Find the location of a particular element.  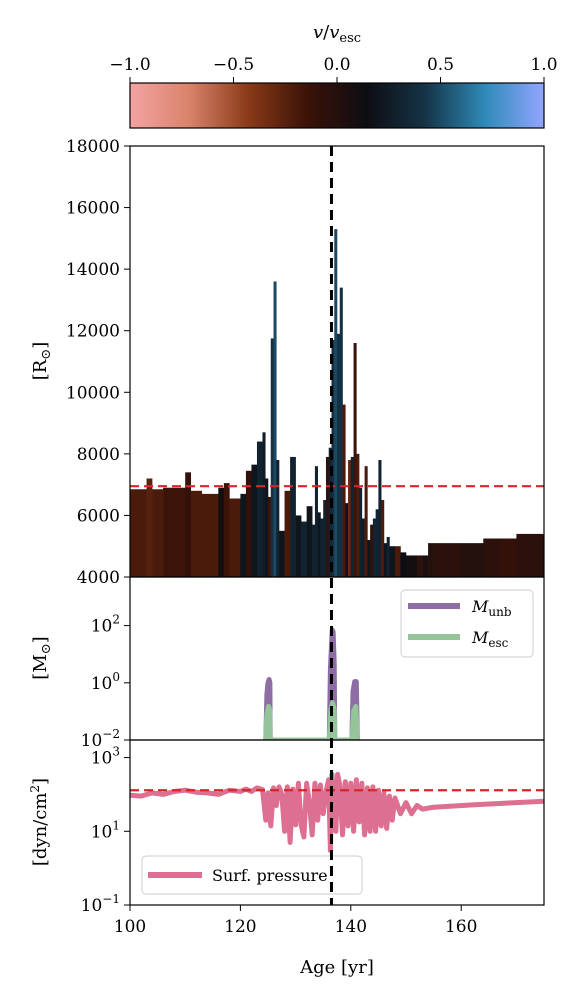

legend-label-pressure: Surf. pressure is located at coordinates (270, 875).